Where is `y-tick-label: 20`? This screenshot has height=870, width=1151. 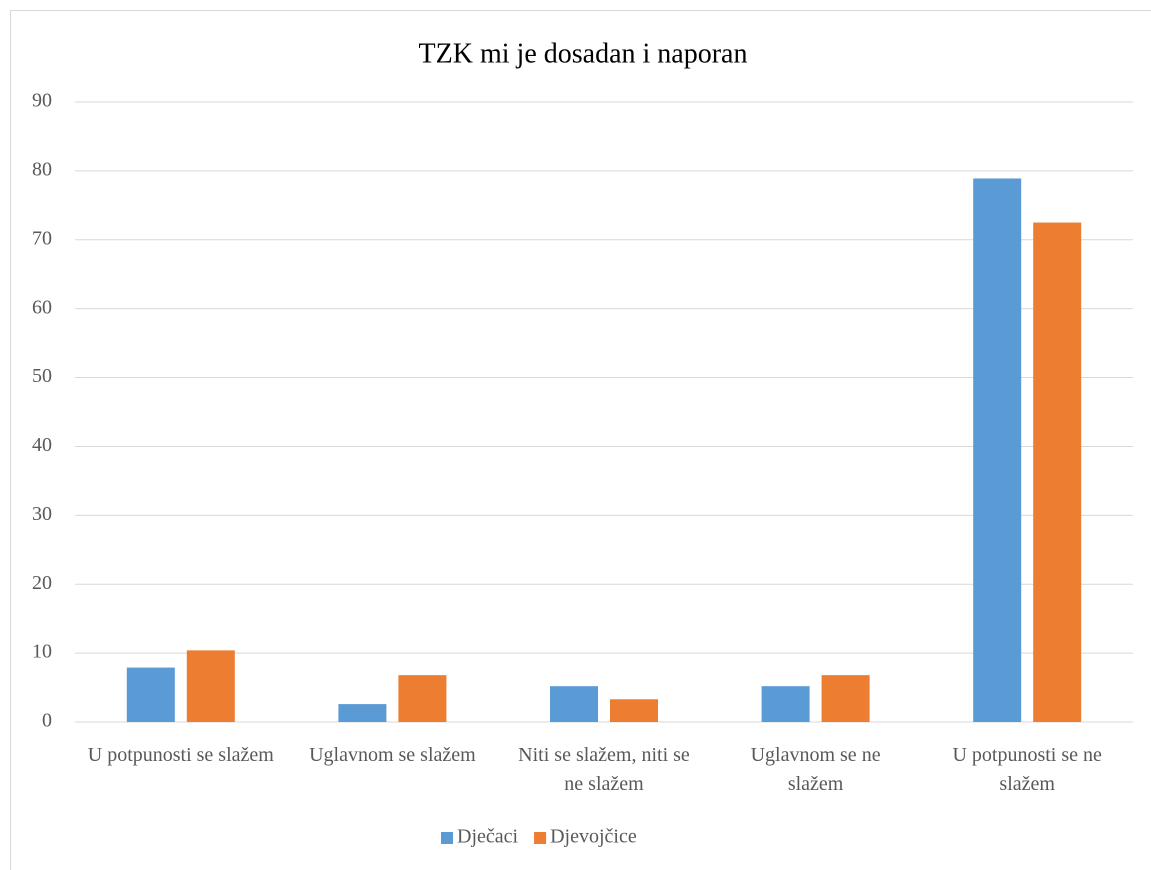
y-tick-label: 20 is located at coordinates (42, 583).